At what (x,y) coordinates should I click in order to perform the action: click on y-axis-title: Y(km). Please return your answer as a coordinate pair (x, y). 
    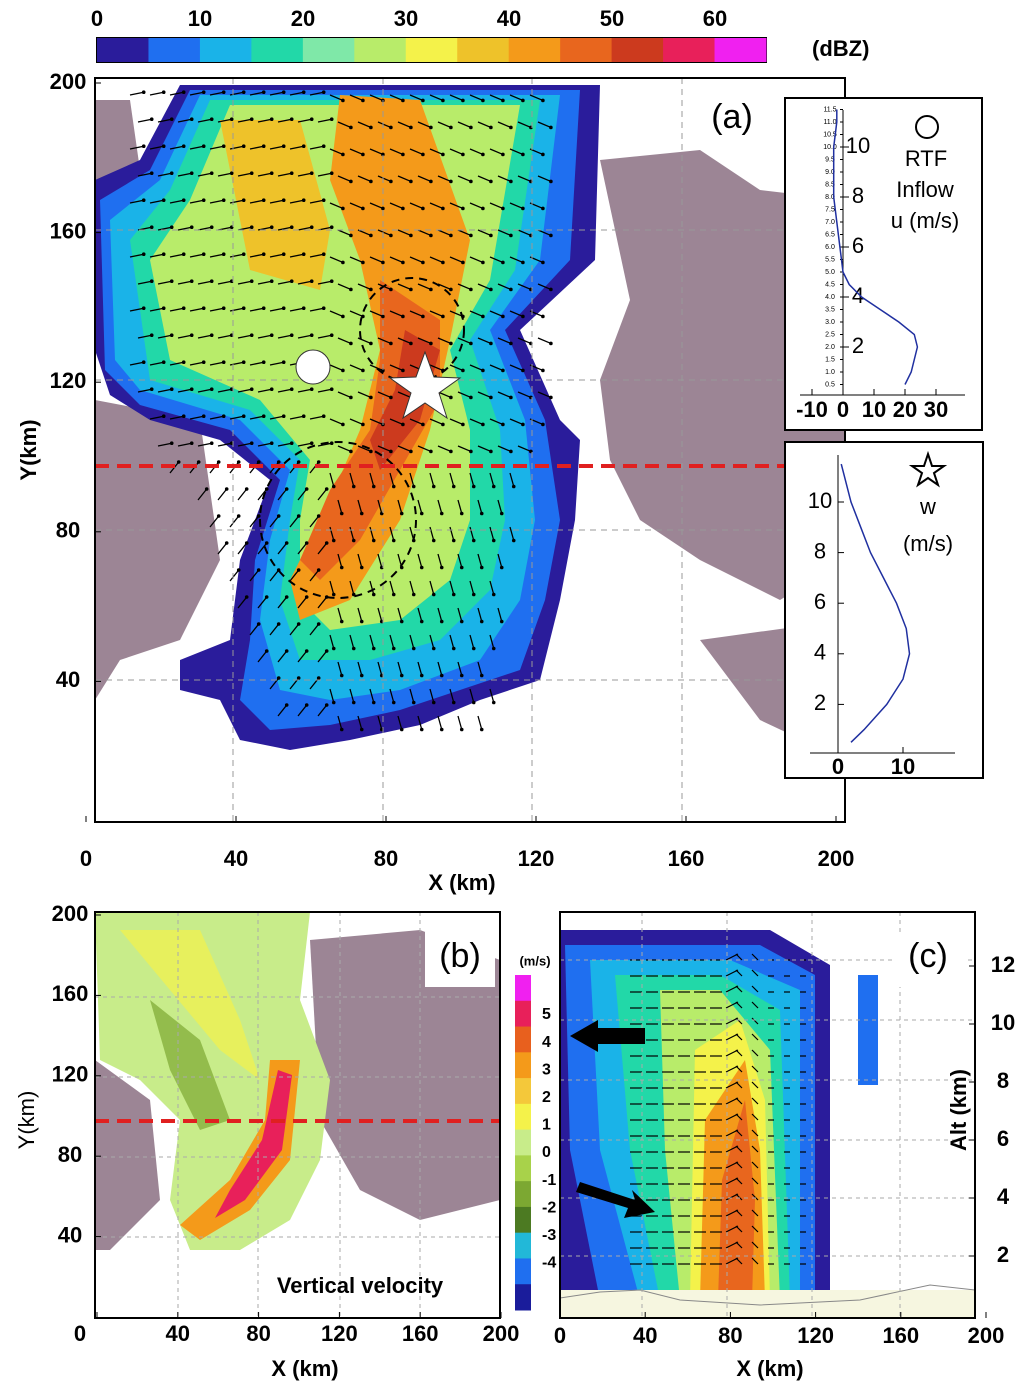
    Looking at the image, I should click on (28, 449).